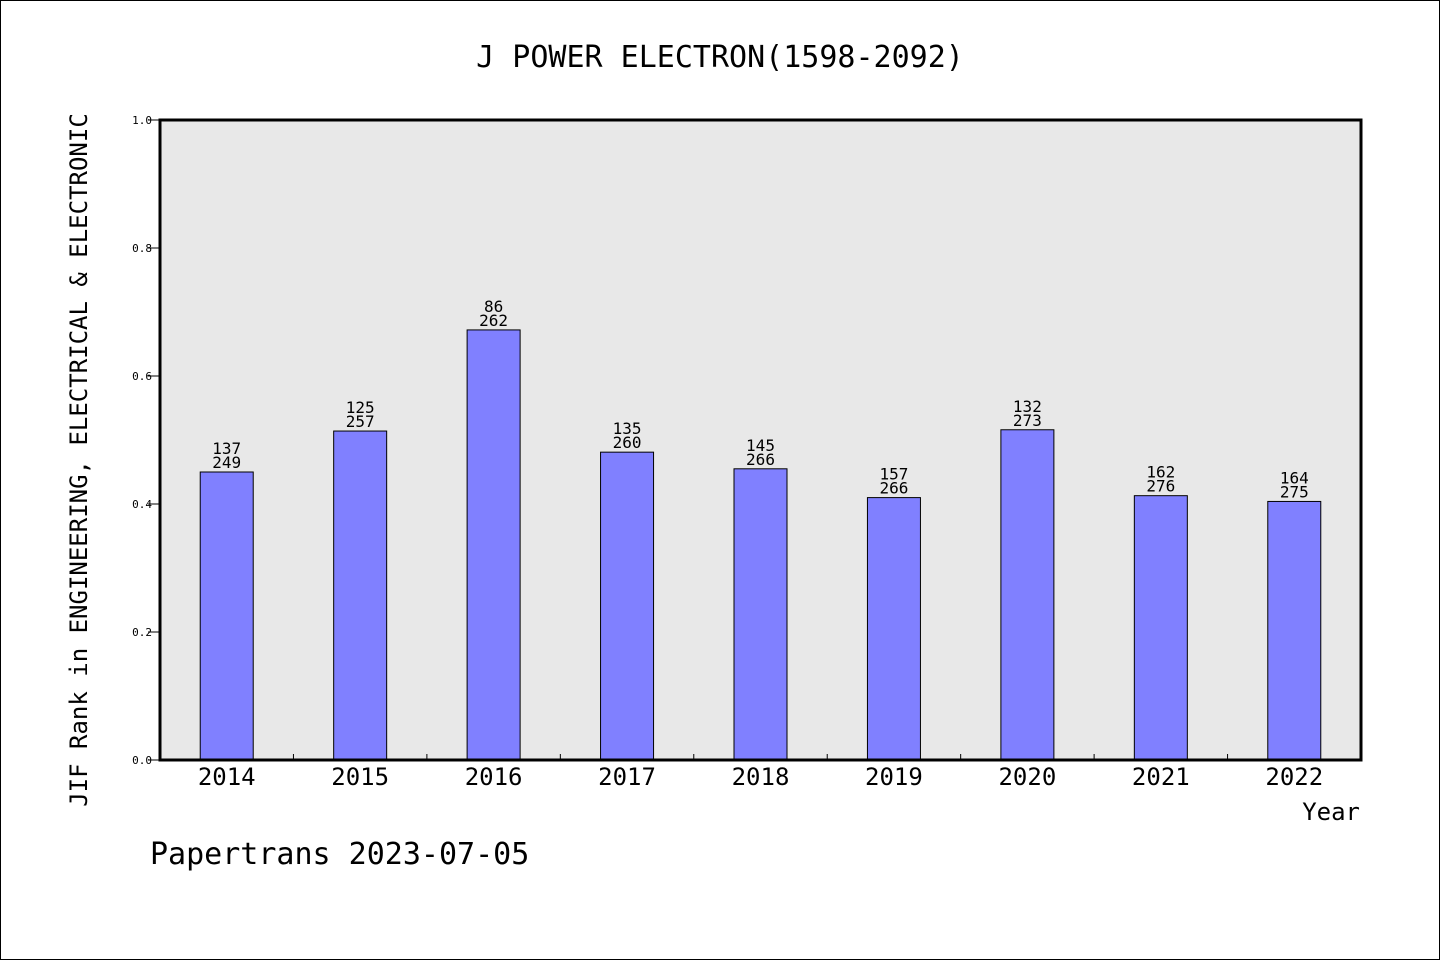  Describe the element at coordinates (761, 777) in the screenshot. I see `x-tick-label: 2018` at that location.